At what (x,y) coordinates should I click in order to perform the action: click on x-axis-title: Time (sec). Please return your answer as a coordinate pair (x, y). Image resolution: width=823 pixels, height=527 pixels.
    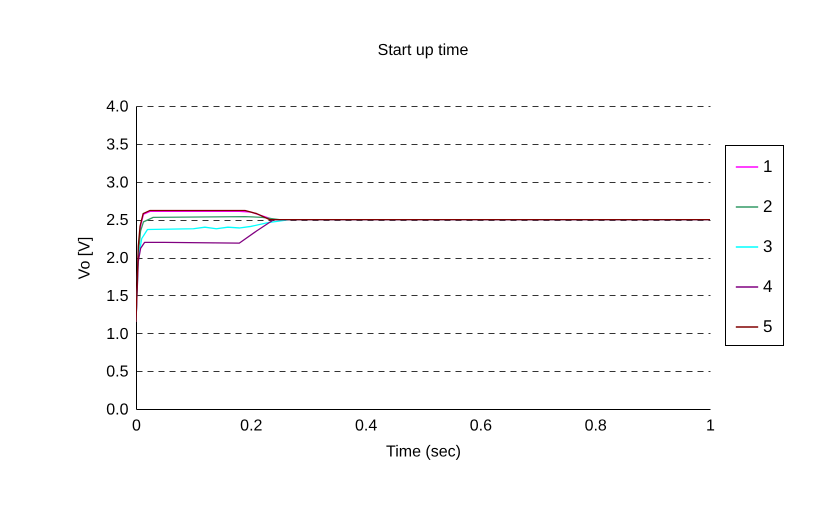
    Looking at the image, I should click on (423, 452).